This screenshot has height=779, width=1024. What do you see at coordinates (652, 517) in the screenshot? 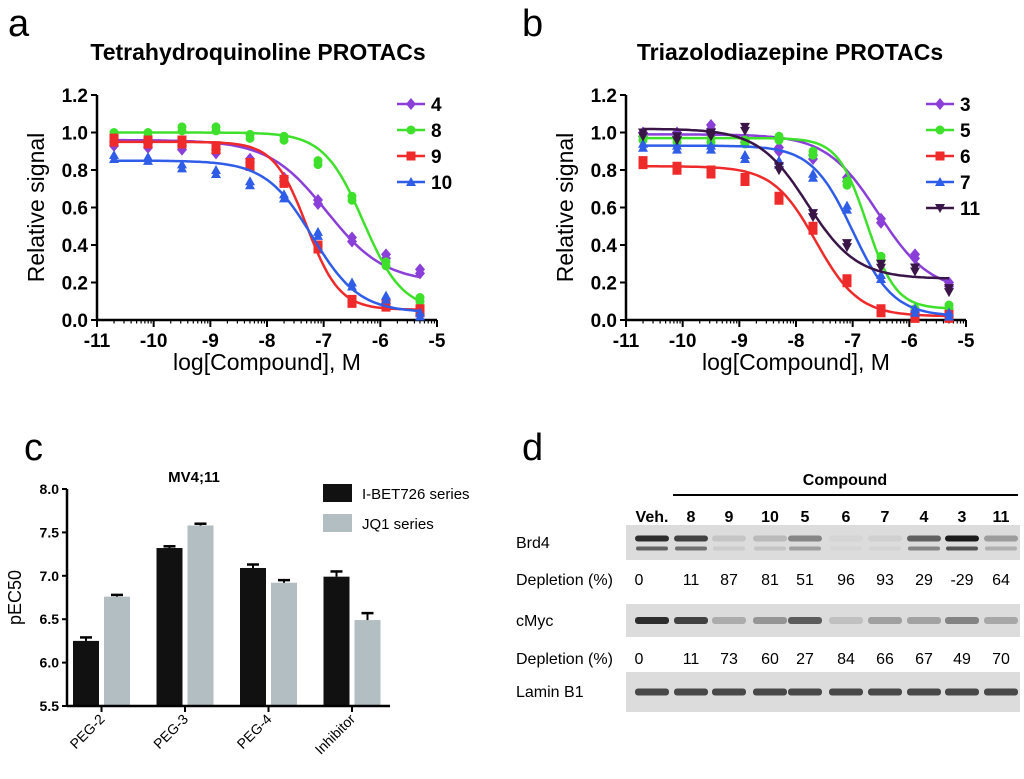
I see `lane-label: Veh.` at bounding box center [652, 517].